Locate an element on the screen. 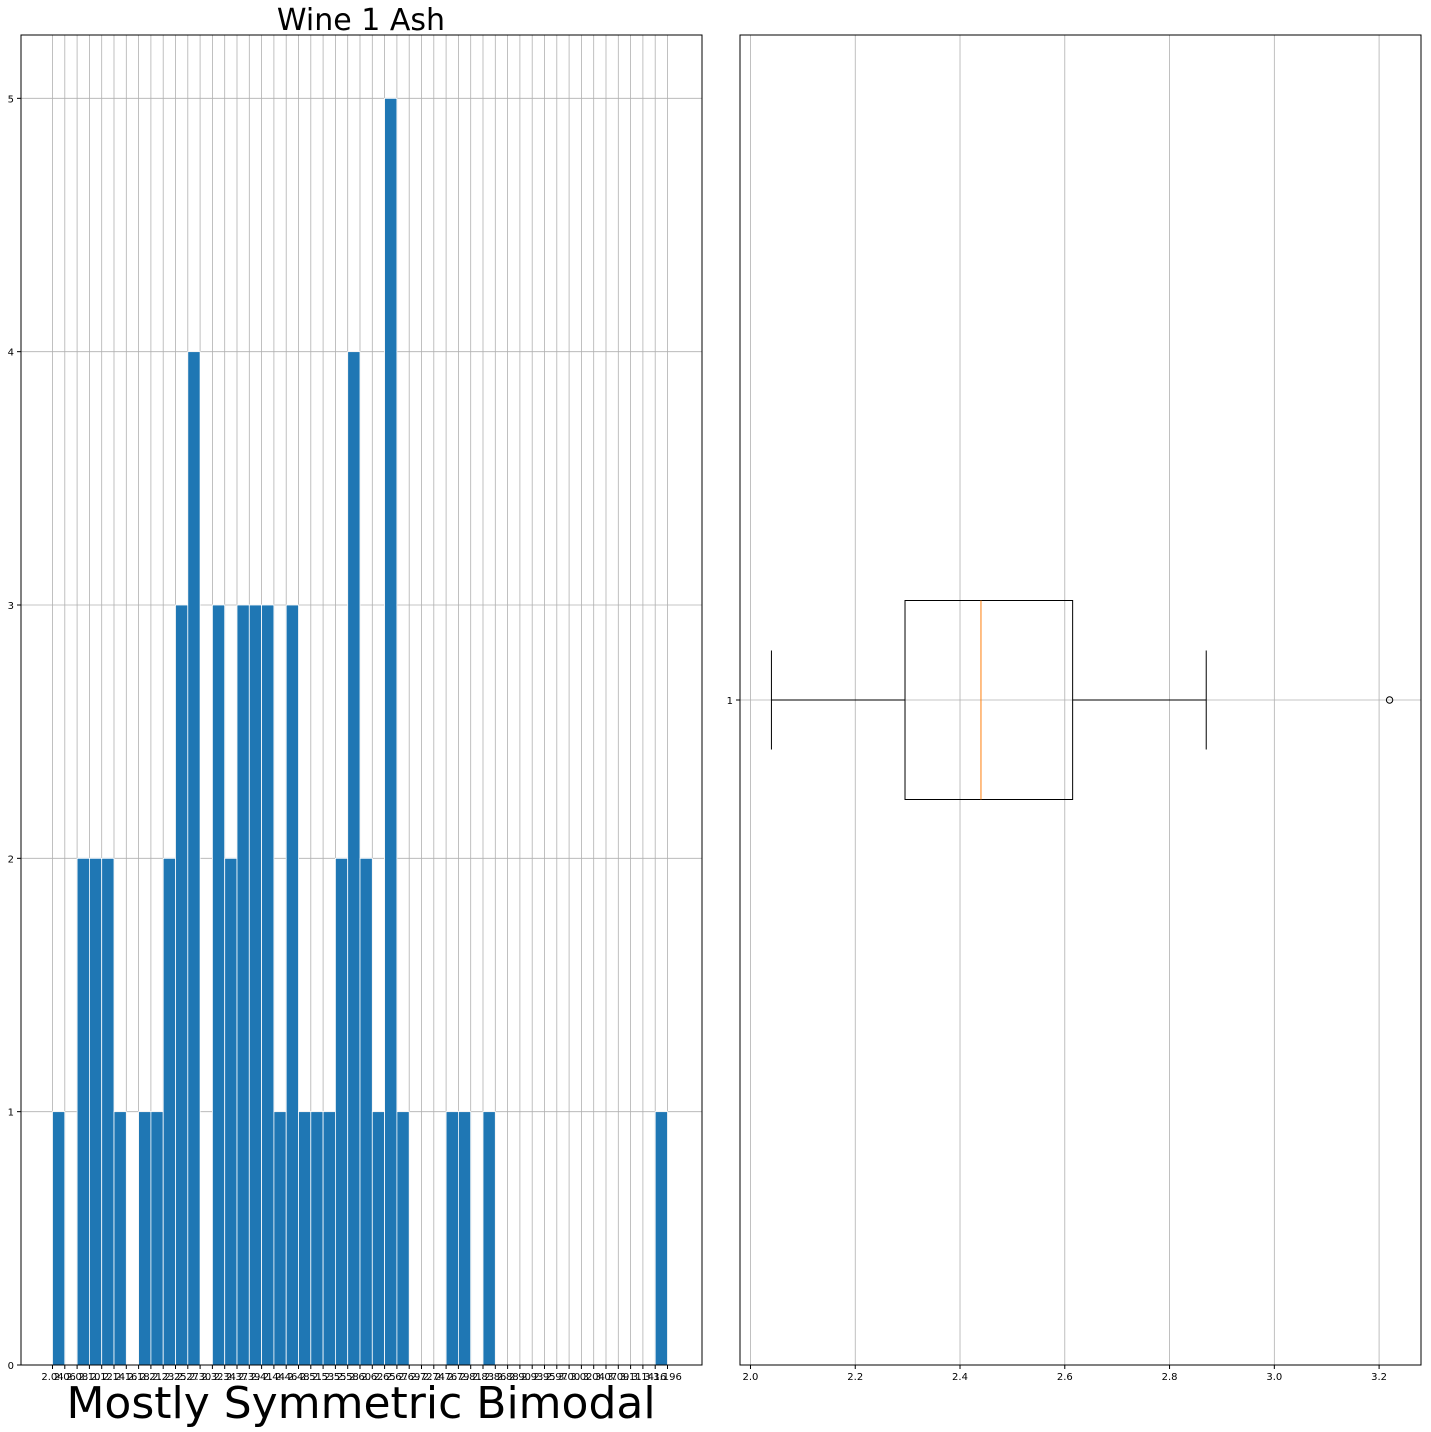 This screenshot has width=1431, height=1432. boxplot-x-tick-label: 2.0 is located at coordinates (751, 1377).